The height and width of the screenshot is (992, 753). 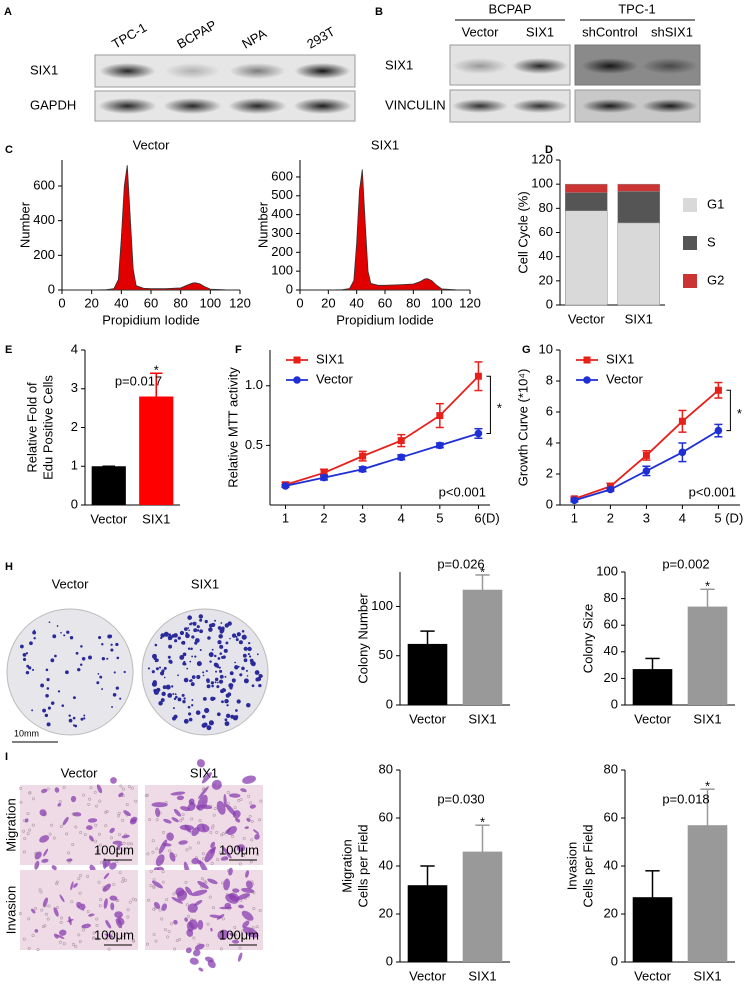 I want to click on panel-letter: C, so click(x=9, y=150).